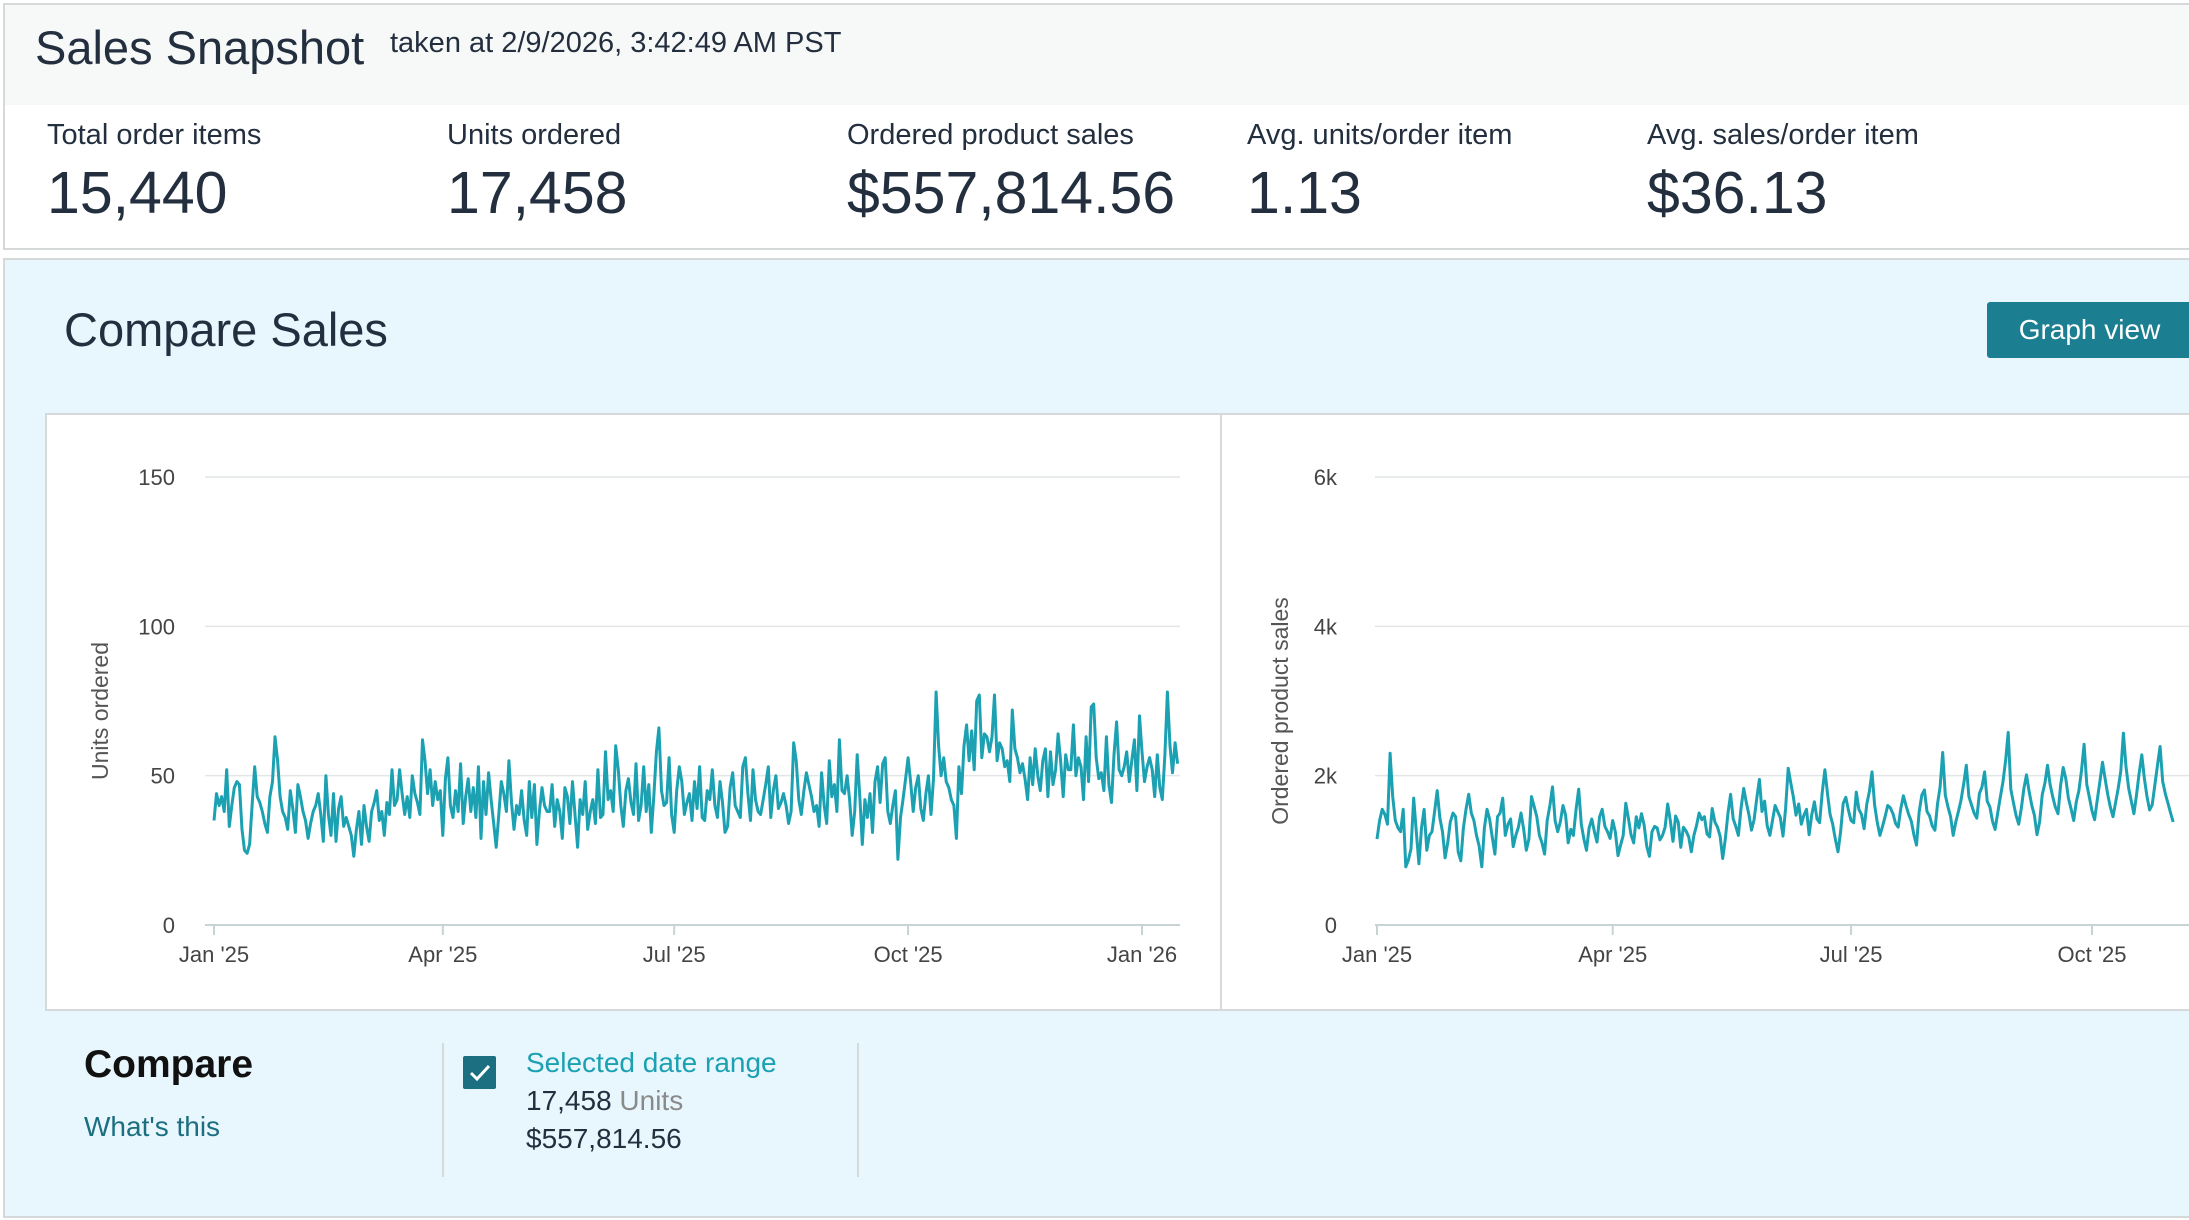 This screenshot has height=1220, width=2189. I want to click on metric-units-ordered: Units ordered 17,458, so click(537, 172).